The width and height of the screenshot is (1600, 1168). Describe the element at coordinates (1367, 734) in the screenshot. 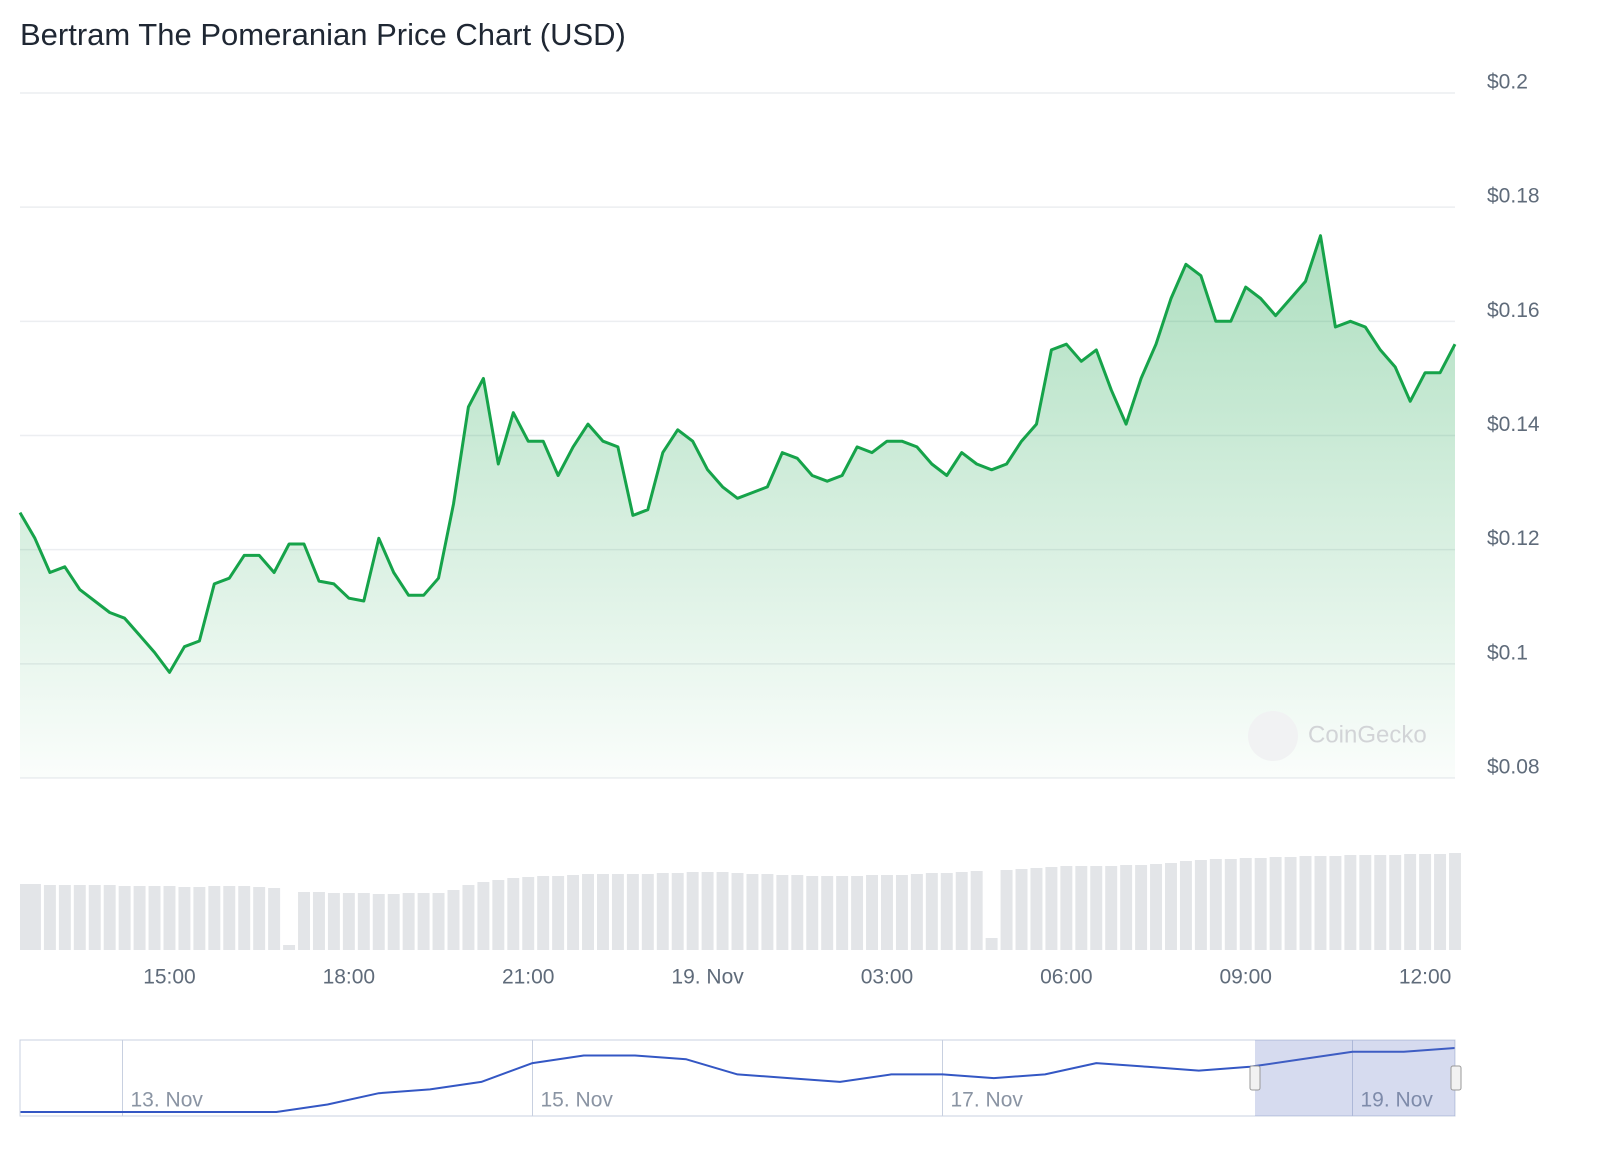

I see `watermark-text: CoinGecko` at that location.